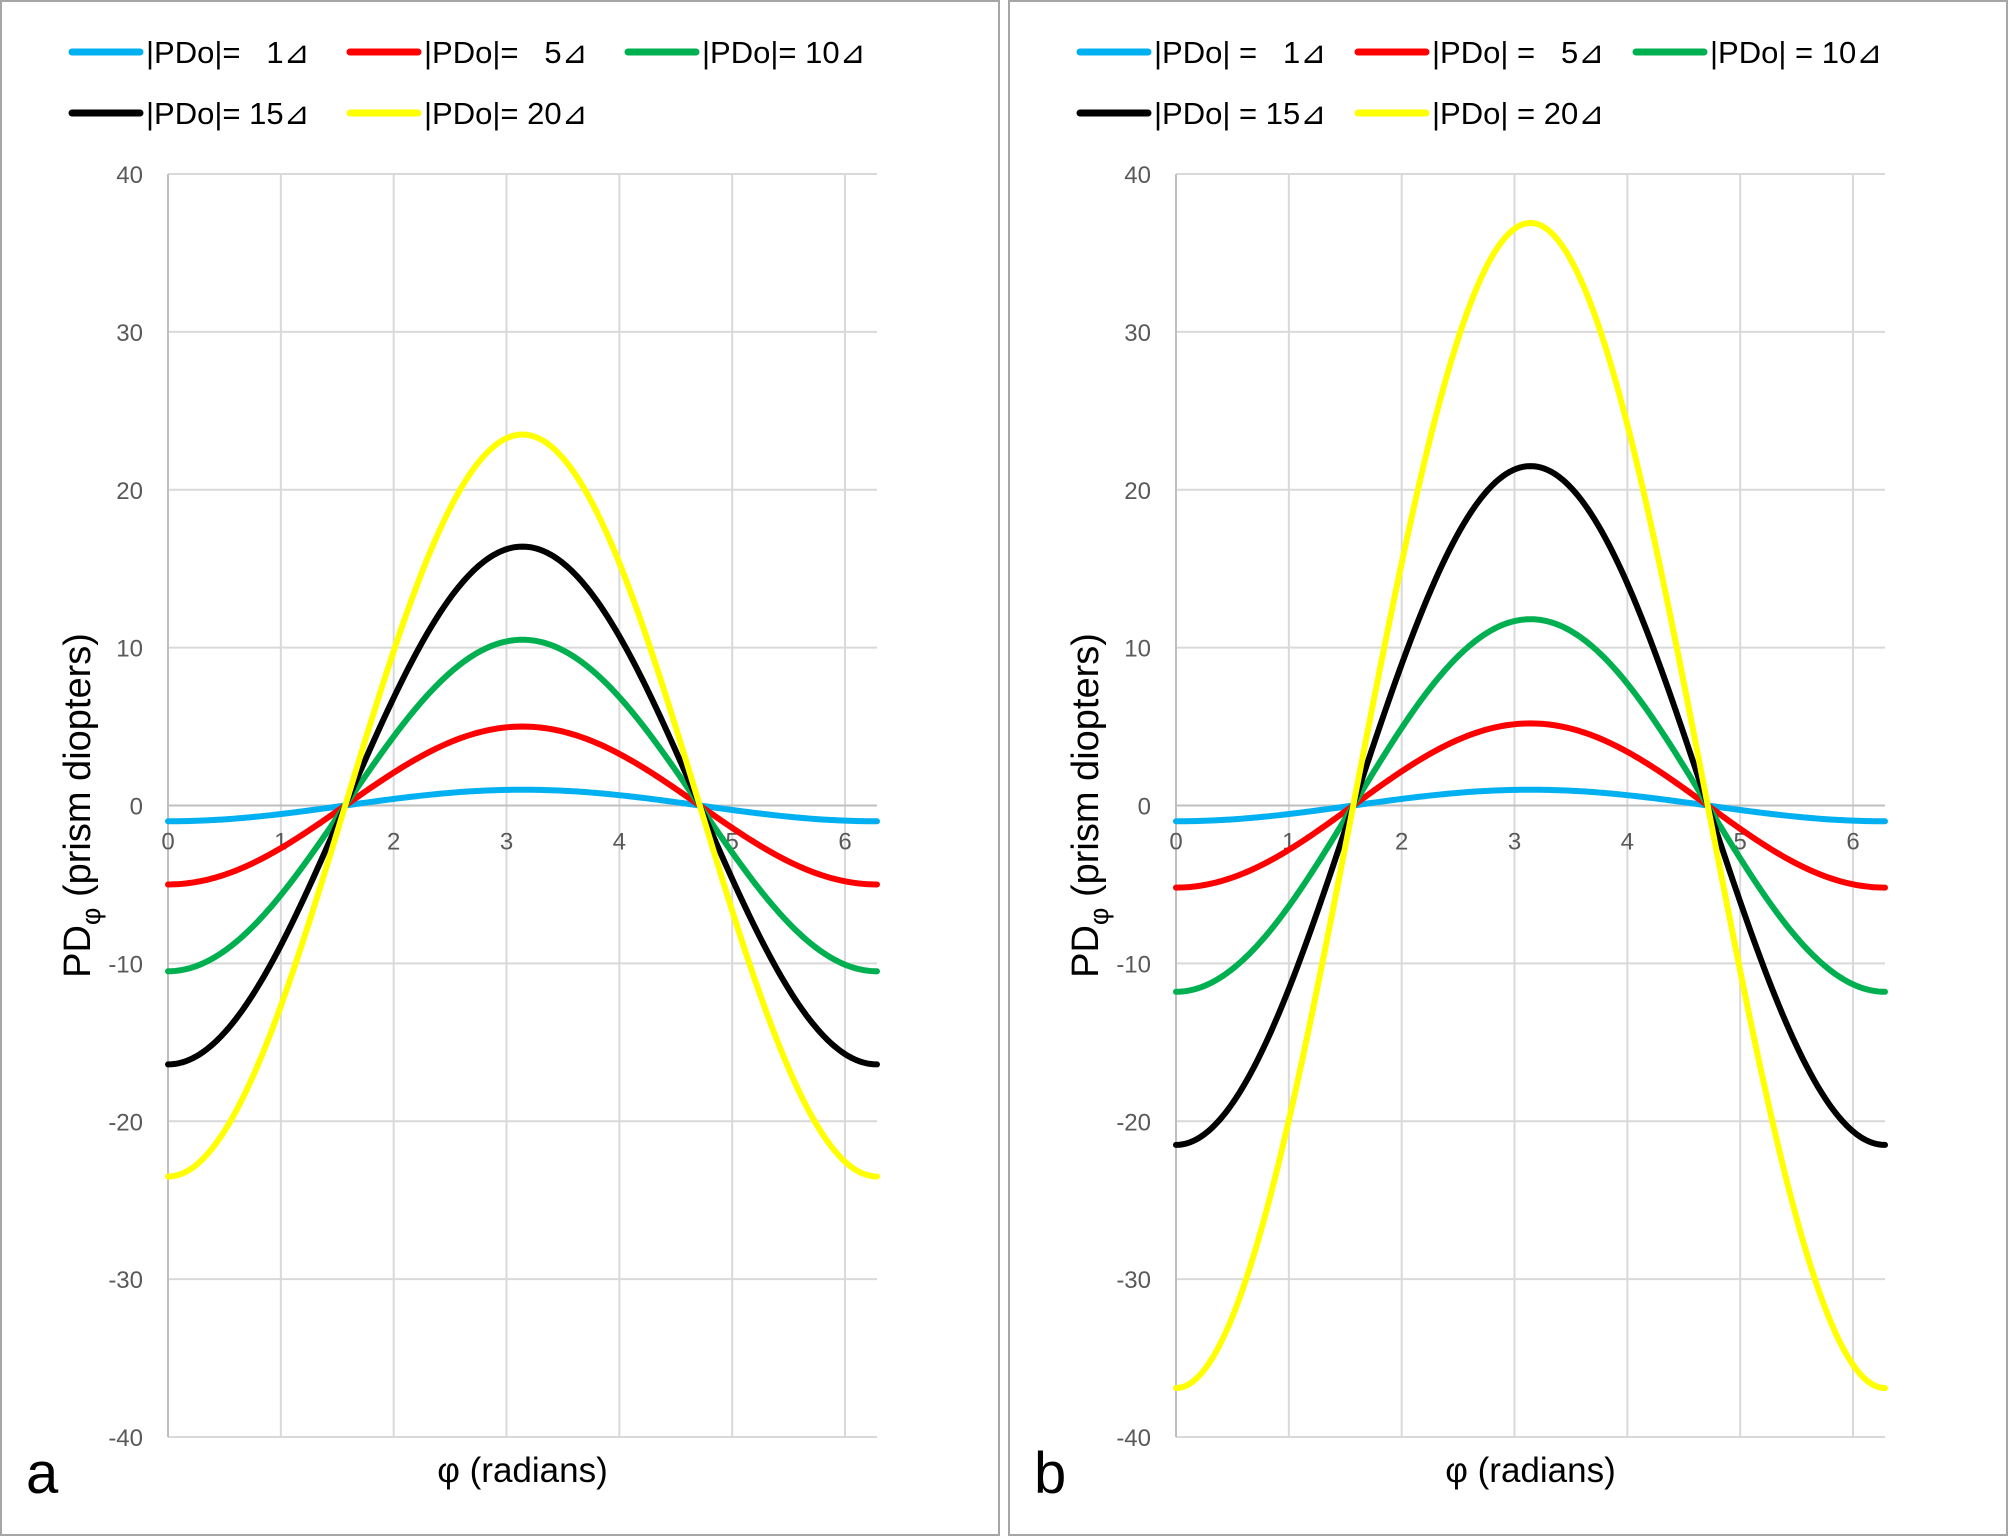 This screenshot has width=2008, height=1536. What do you see at coordinates (1240, 113) in the screenshot?
I see `legend-entry: |PDo| = 15⊿` at bounding box center [1240, 113].